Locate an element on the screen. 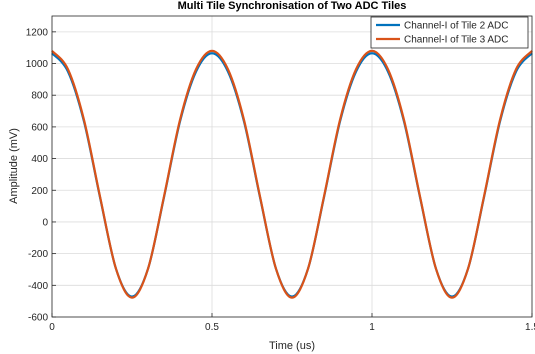 Image resolution: width=535 pixels, height=354 pixels. x-tick-label: 0 is located at coordinates (52, 327).